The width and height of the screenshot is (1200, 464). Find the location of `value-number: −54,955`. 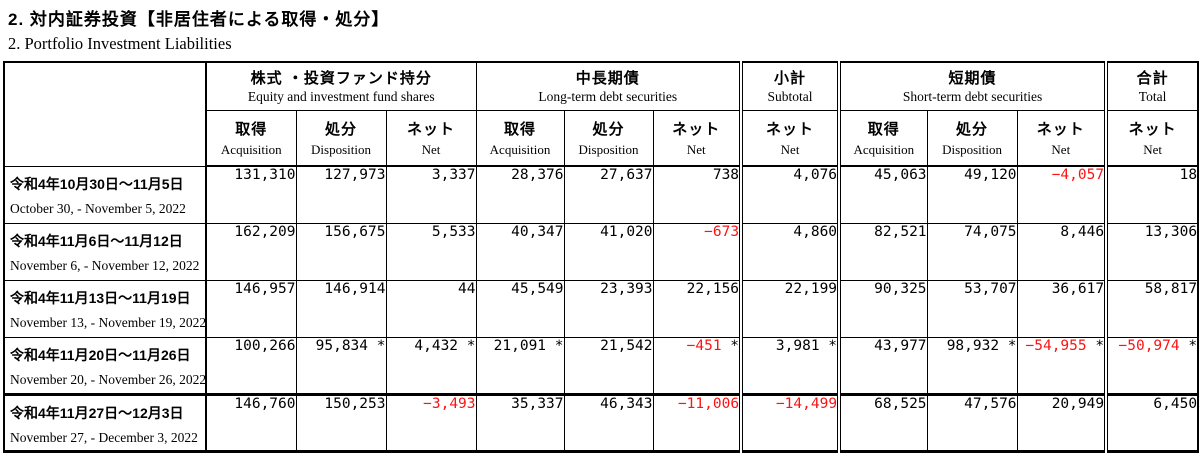

value-number: −54,955 is located at coordinates (1056, 345).